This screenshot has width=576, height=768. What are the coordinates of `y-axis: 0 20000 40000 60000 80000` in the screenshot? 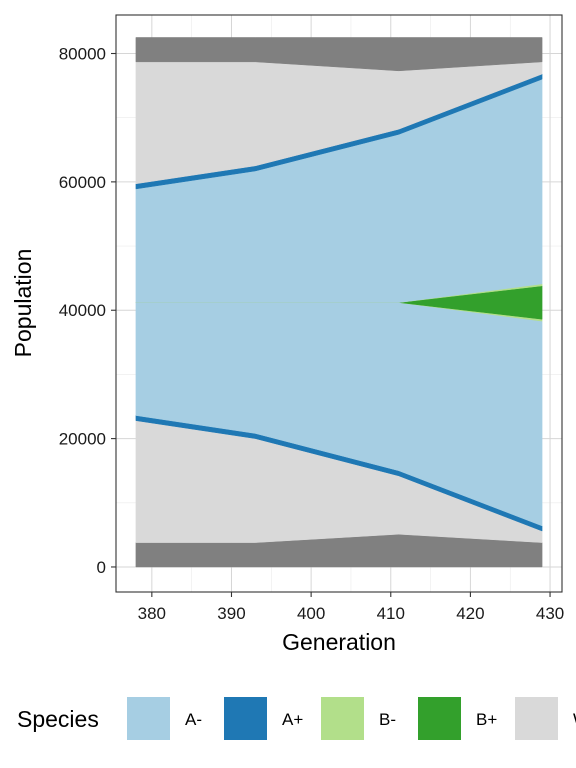 It's located at (87, 311).